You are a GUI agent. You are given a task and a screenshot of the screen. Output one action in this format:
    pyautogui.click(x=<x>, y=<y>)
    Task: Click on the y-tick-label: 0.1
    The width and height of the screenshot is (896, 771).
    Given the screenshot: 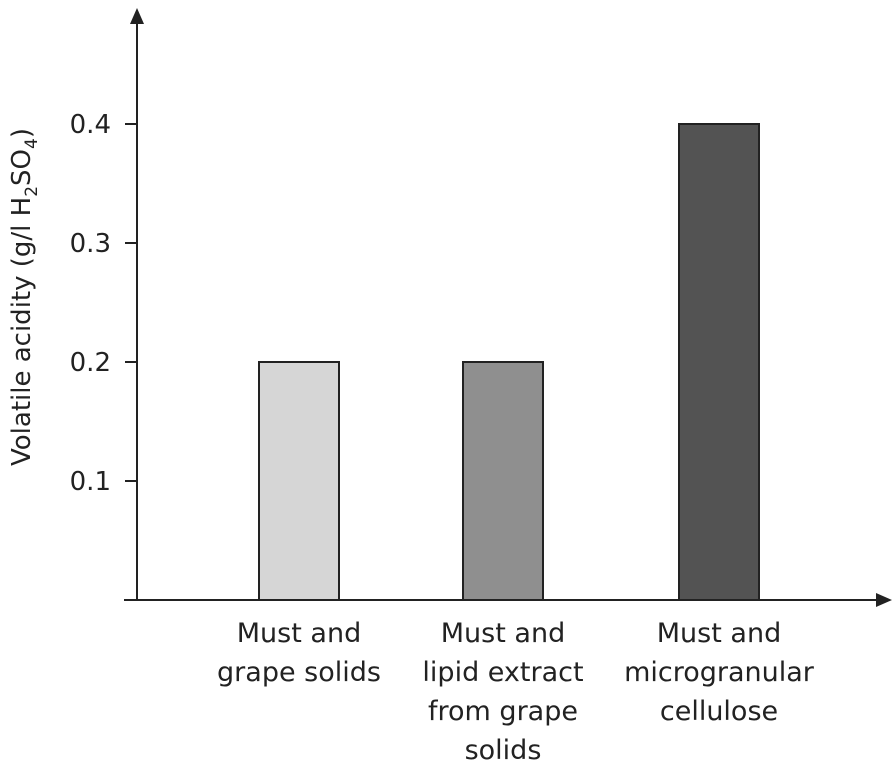 What is the action you would take?
    pyautogui.click(x=90, y=482)
    